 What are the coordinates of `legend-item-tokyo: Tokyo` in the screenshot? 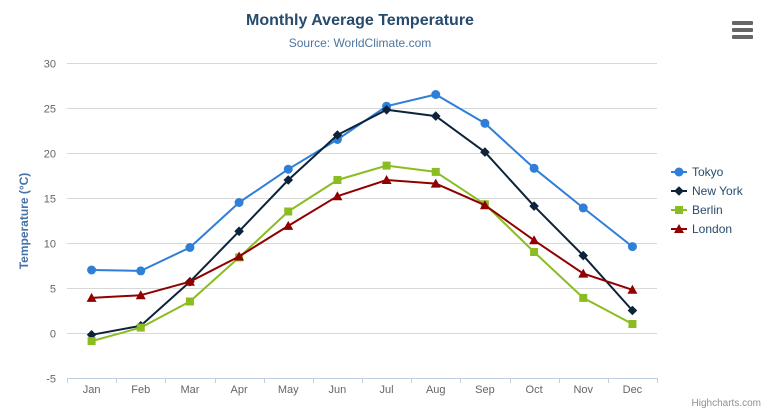 It's located at (707, 171).